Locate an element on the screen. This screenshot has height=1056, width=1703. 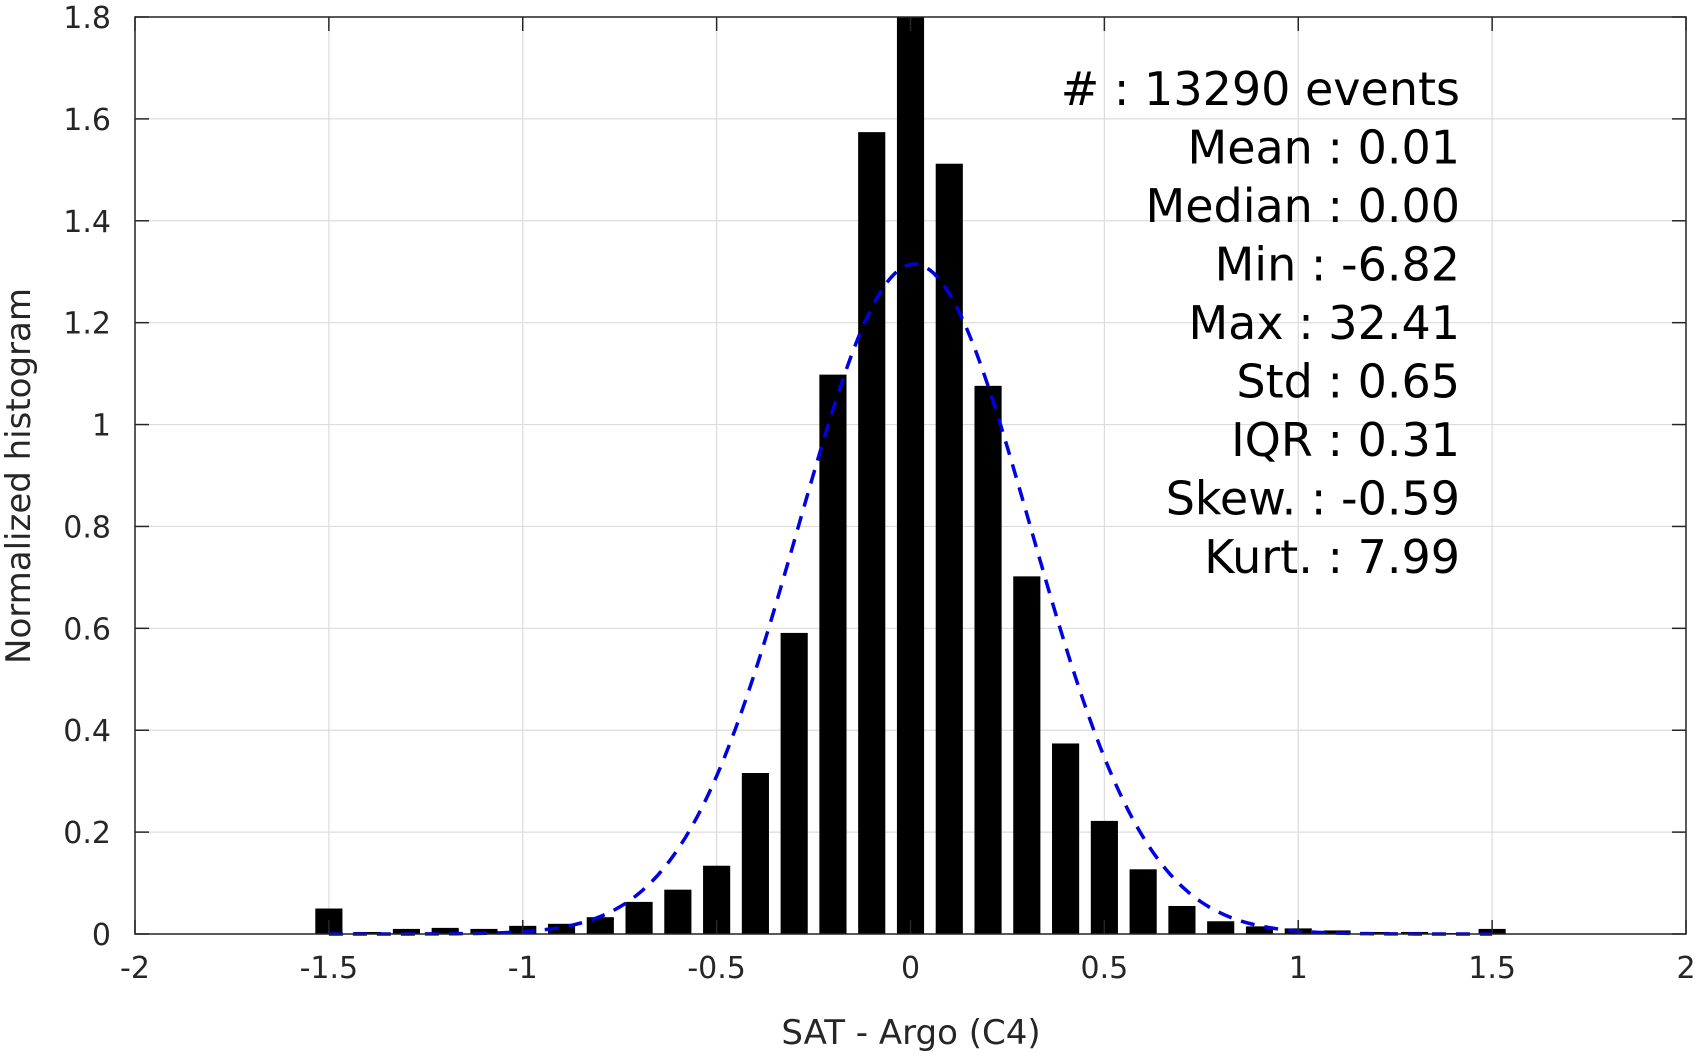
y-tick-label: 0.4 is located at coordinates (87, 731).